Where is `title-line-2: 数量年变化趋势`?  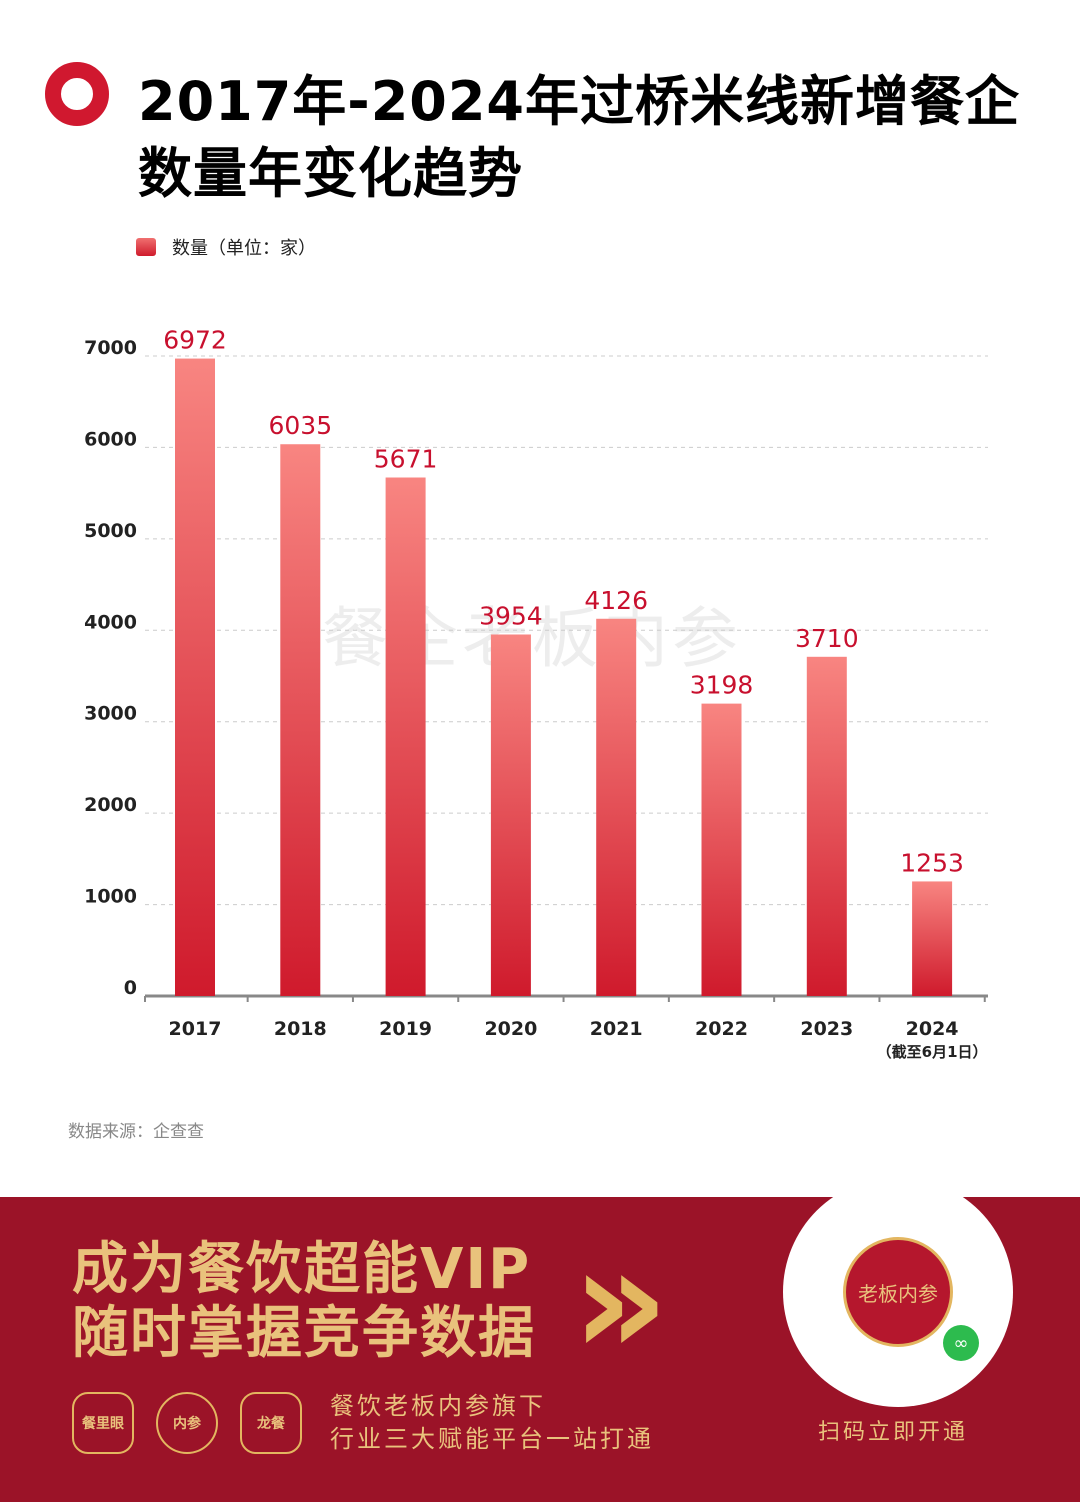
title-line-2: 数量年变化趋势 is located at coordinates (330, 173).